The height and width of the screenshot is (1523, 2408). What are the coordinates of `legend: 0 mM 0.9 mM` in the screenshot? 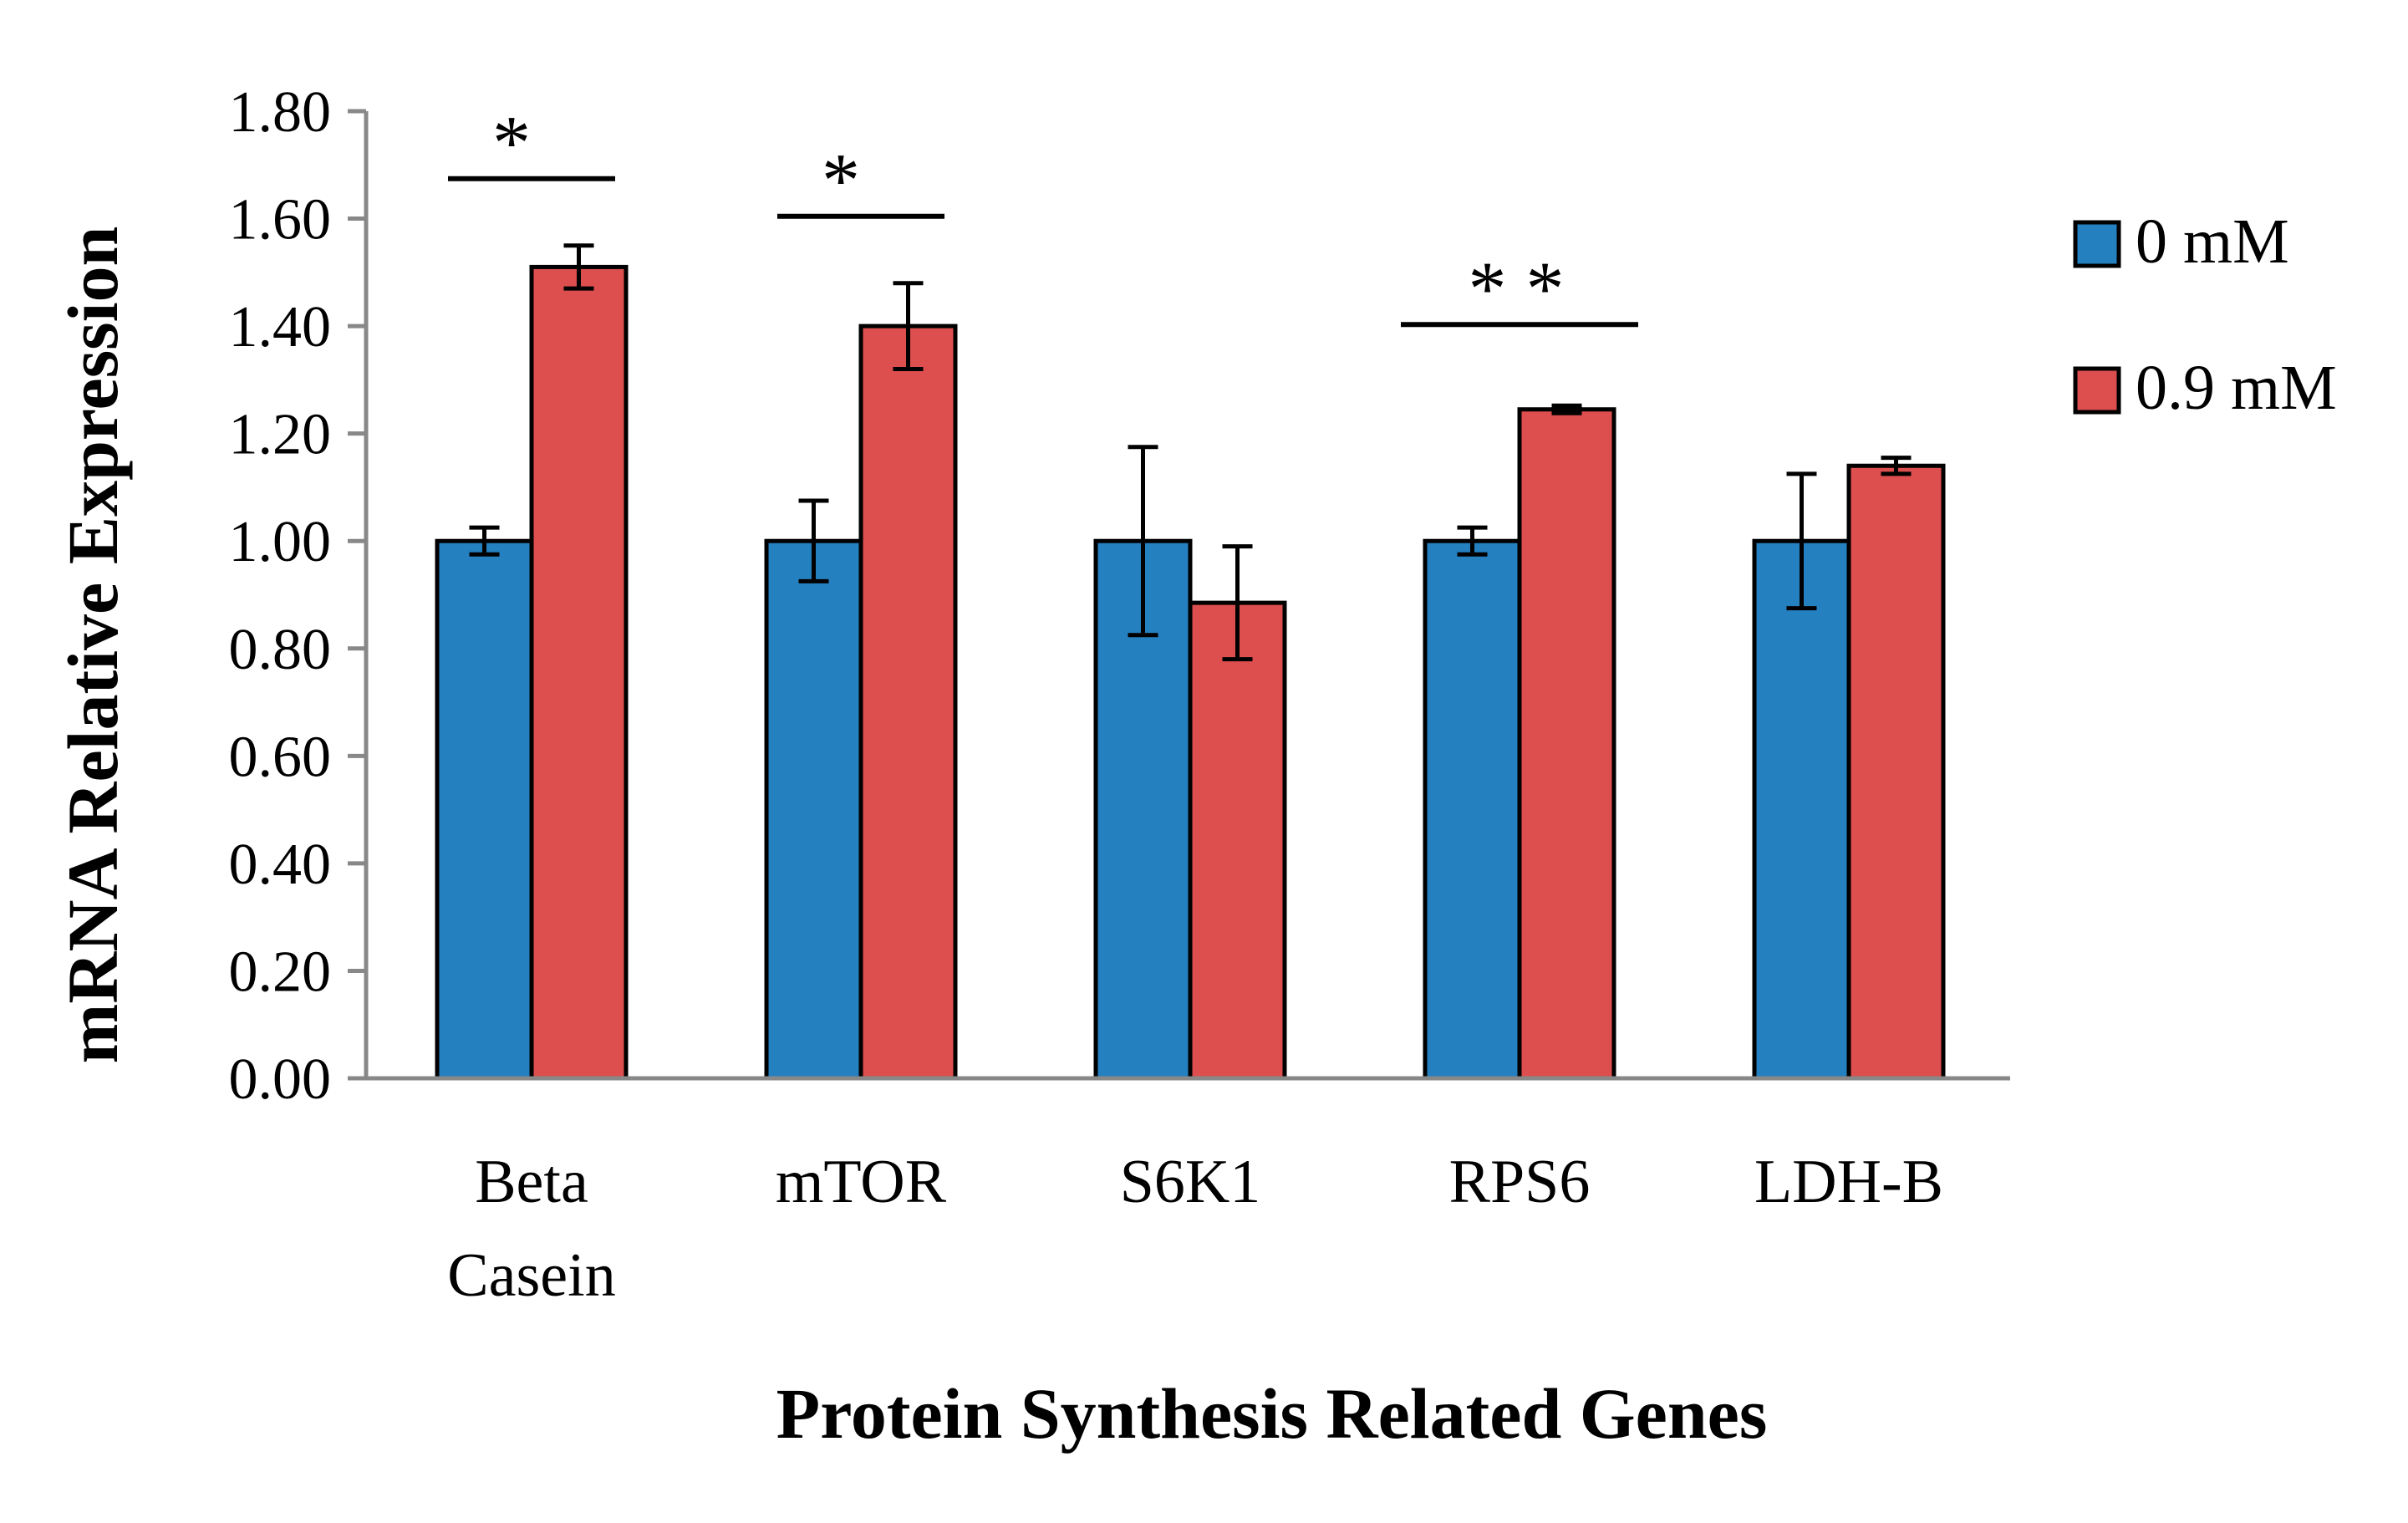 It's located at (2205, 314).